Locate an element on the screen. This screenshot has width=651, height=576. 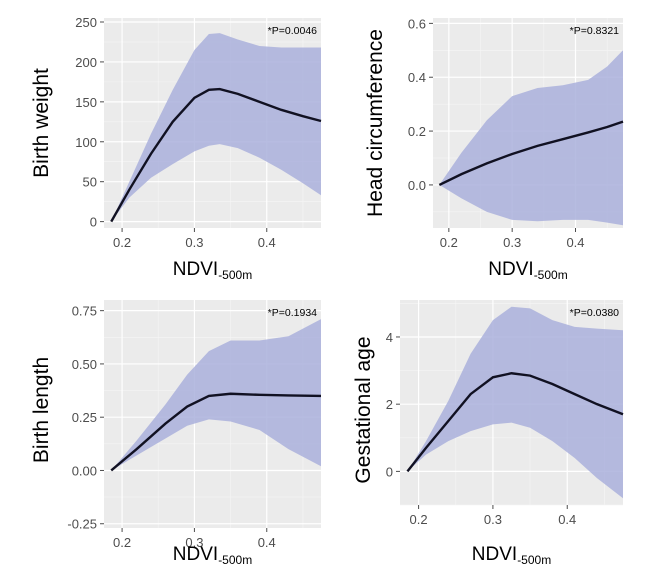
y-tick-label: 0.75 is located at coordinates (84, 311).